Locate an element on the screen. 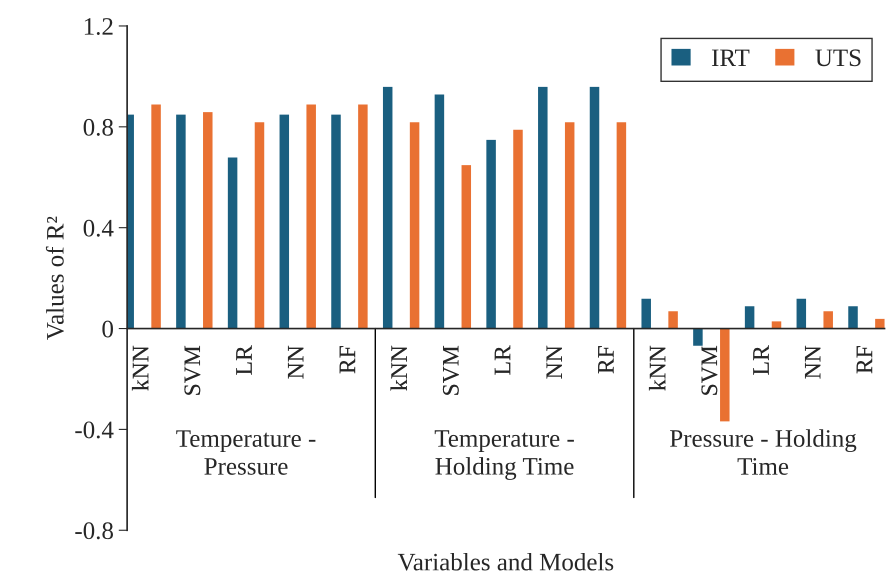 This screenshot has width=889, height=577. y-tick-label: 0 is located at coordinates (107, 329).